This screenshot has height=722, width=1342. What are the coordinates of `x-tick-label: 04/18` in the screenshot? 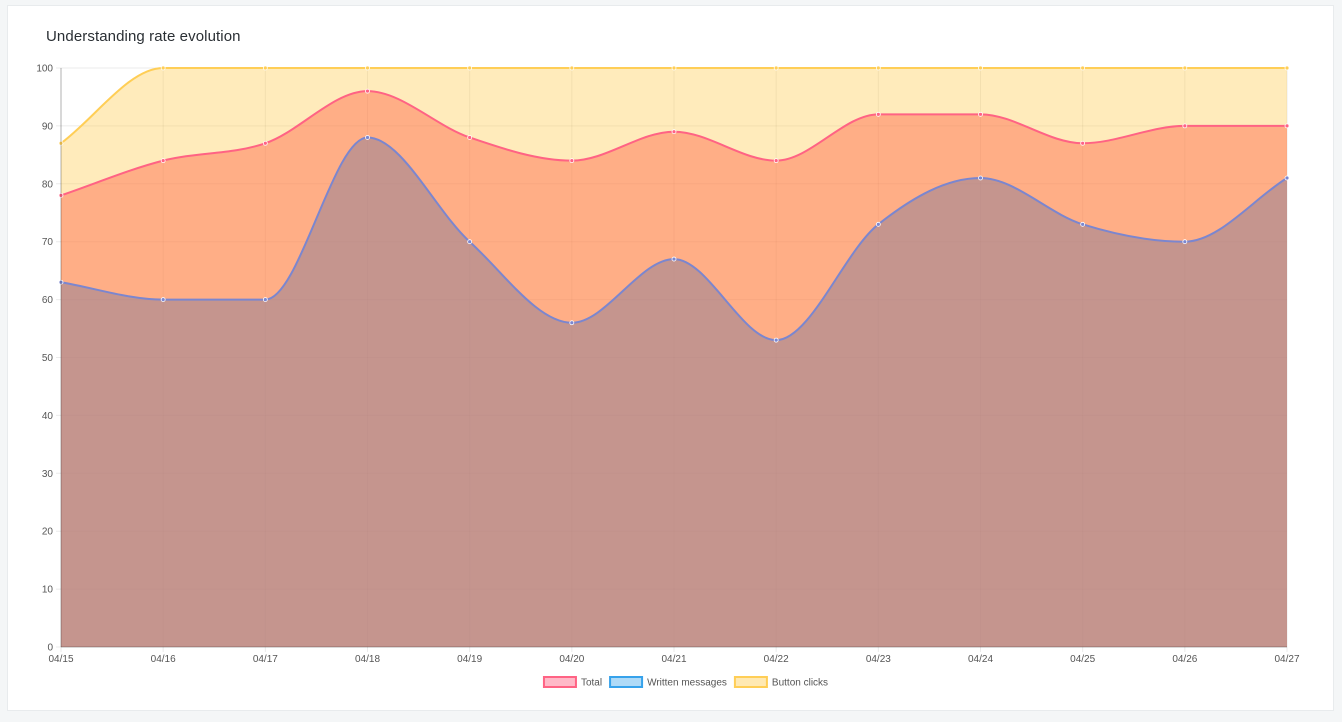 It's located at (367, 659).